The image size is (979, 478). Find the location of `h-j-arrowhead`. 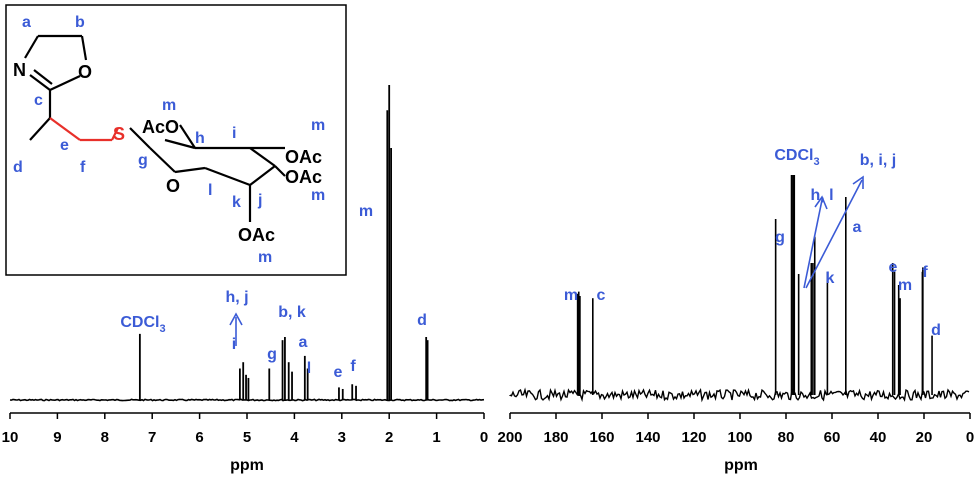

h-j-arrowhead is located at coordinates (236, 319).